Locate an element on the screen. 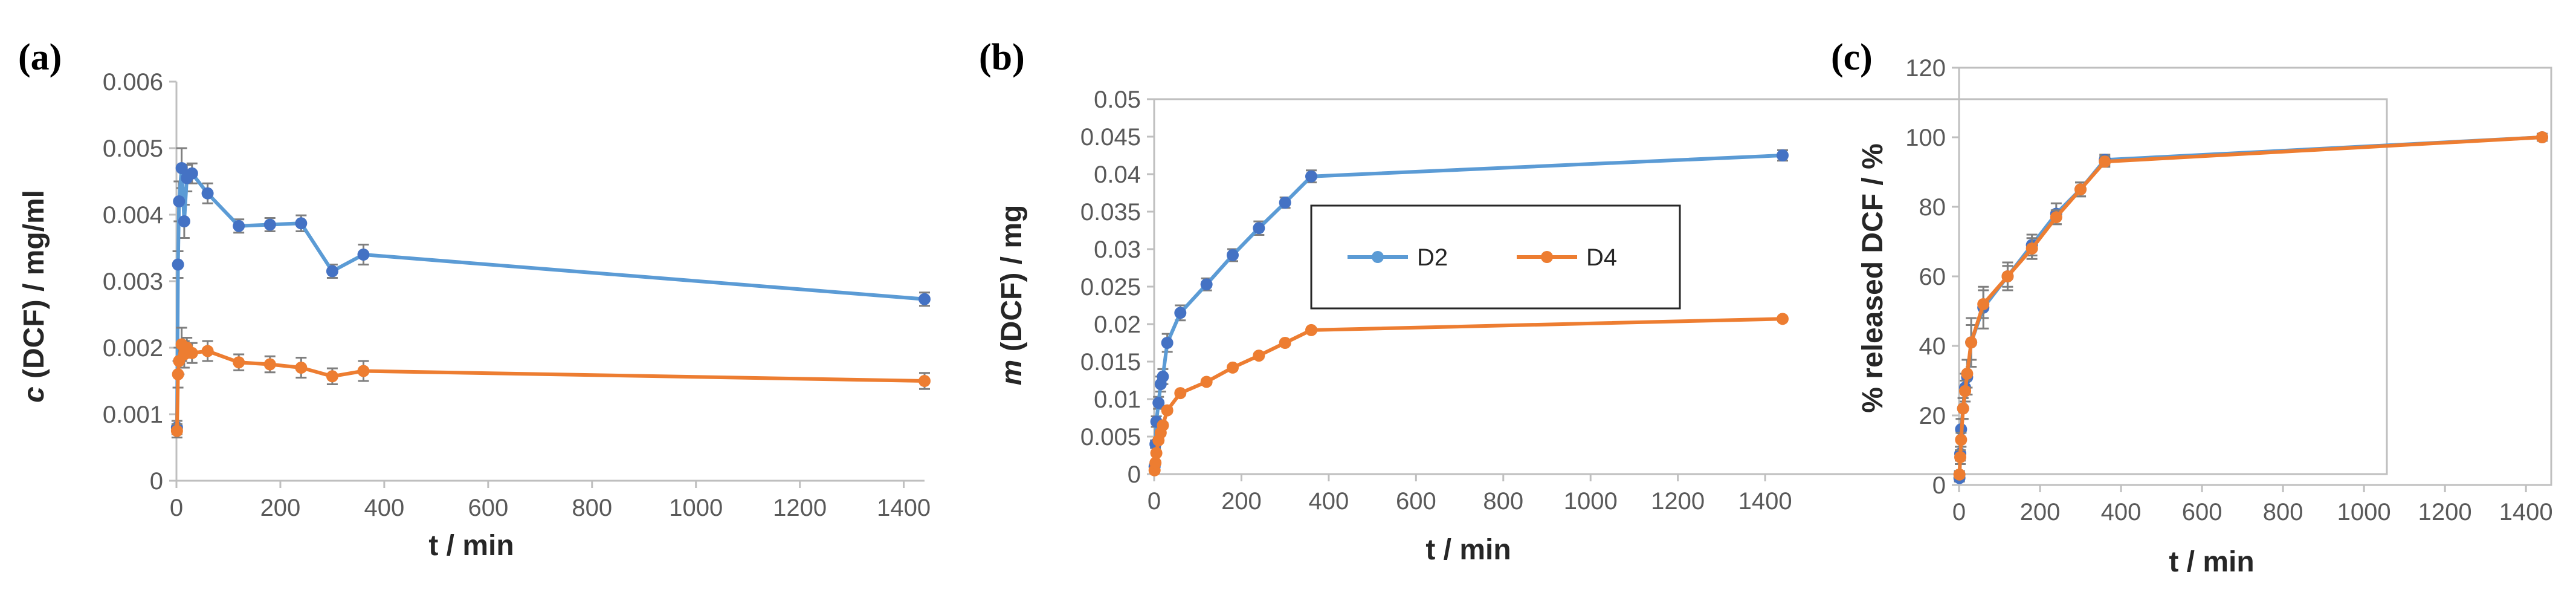 This screenshot has height=592, width=2576. y-tick-label: 20 is located at coordinates (1933, 416).